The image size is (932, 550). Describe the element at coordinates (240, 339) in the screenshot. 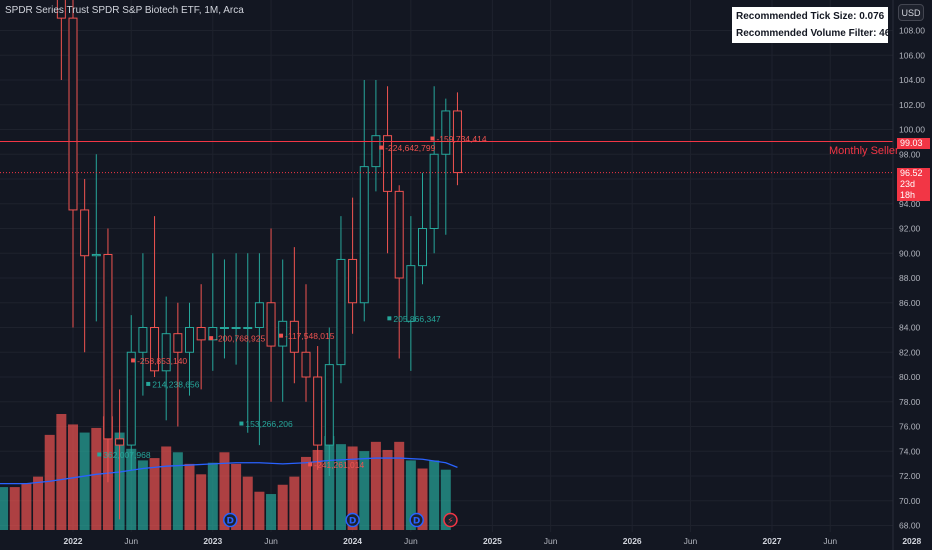

I see `volume-delta-label: -200,768,925` at that location.